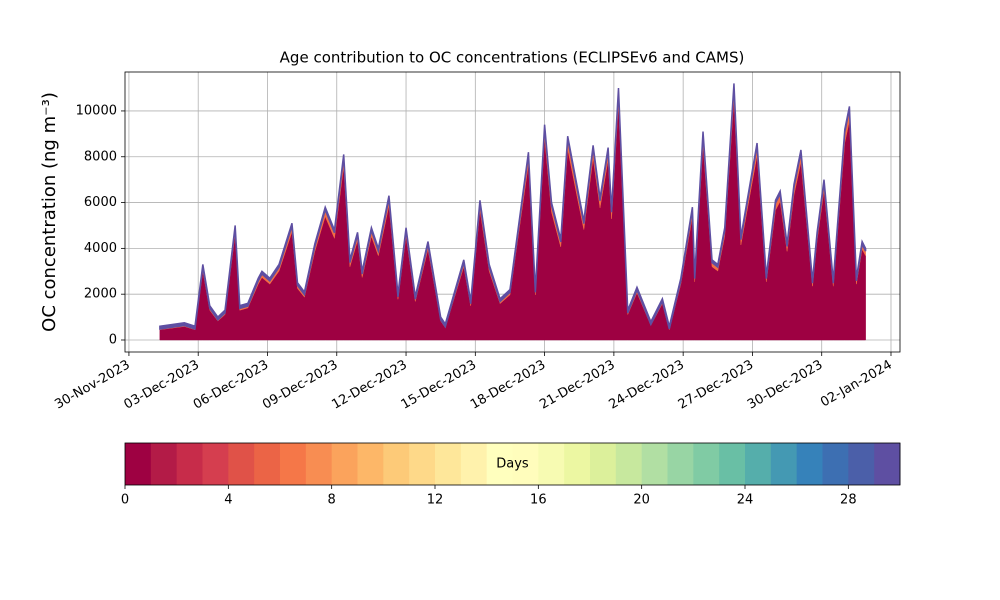 This screenshot has height=600, width=1000. Describe the element at coordinates (785, 385) in the screenshot. I see `x-tick-label: 30-Dec-2023` at that location.